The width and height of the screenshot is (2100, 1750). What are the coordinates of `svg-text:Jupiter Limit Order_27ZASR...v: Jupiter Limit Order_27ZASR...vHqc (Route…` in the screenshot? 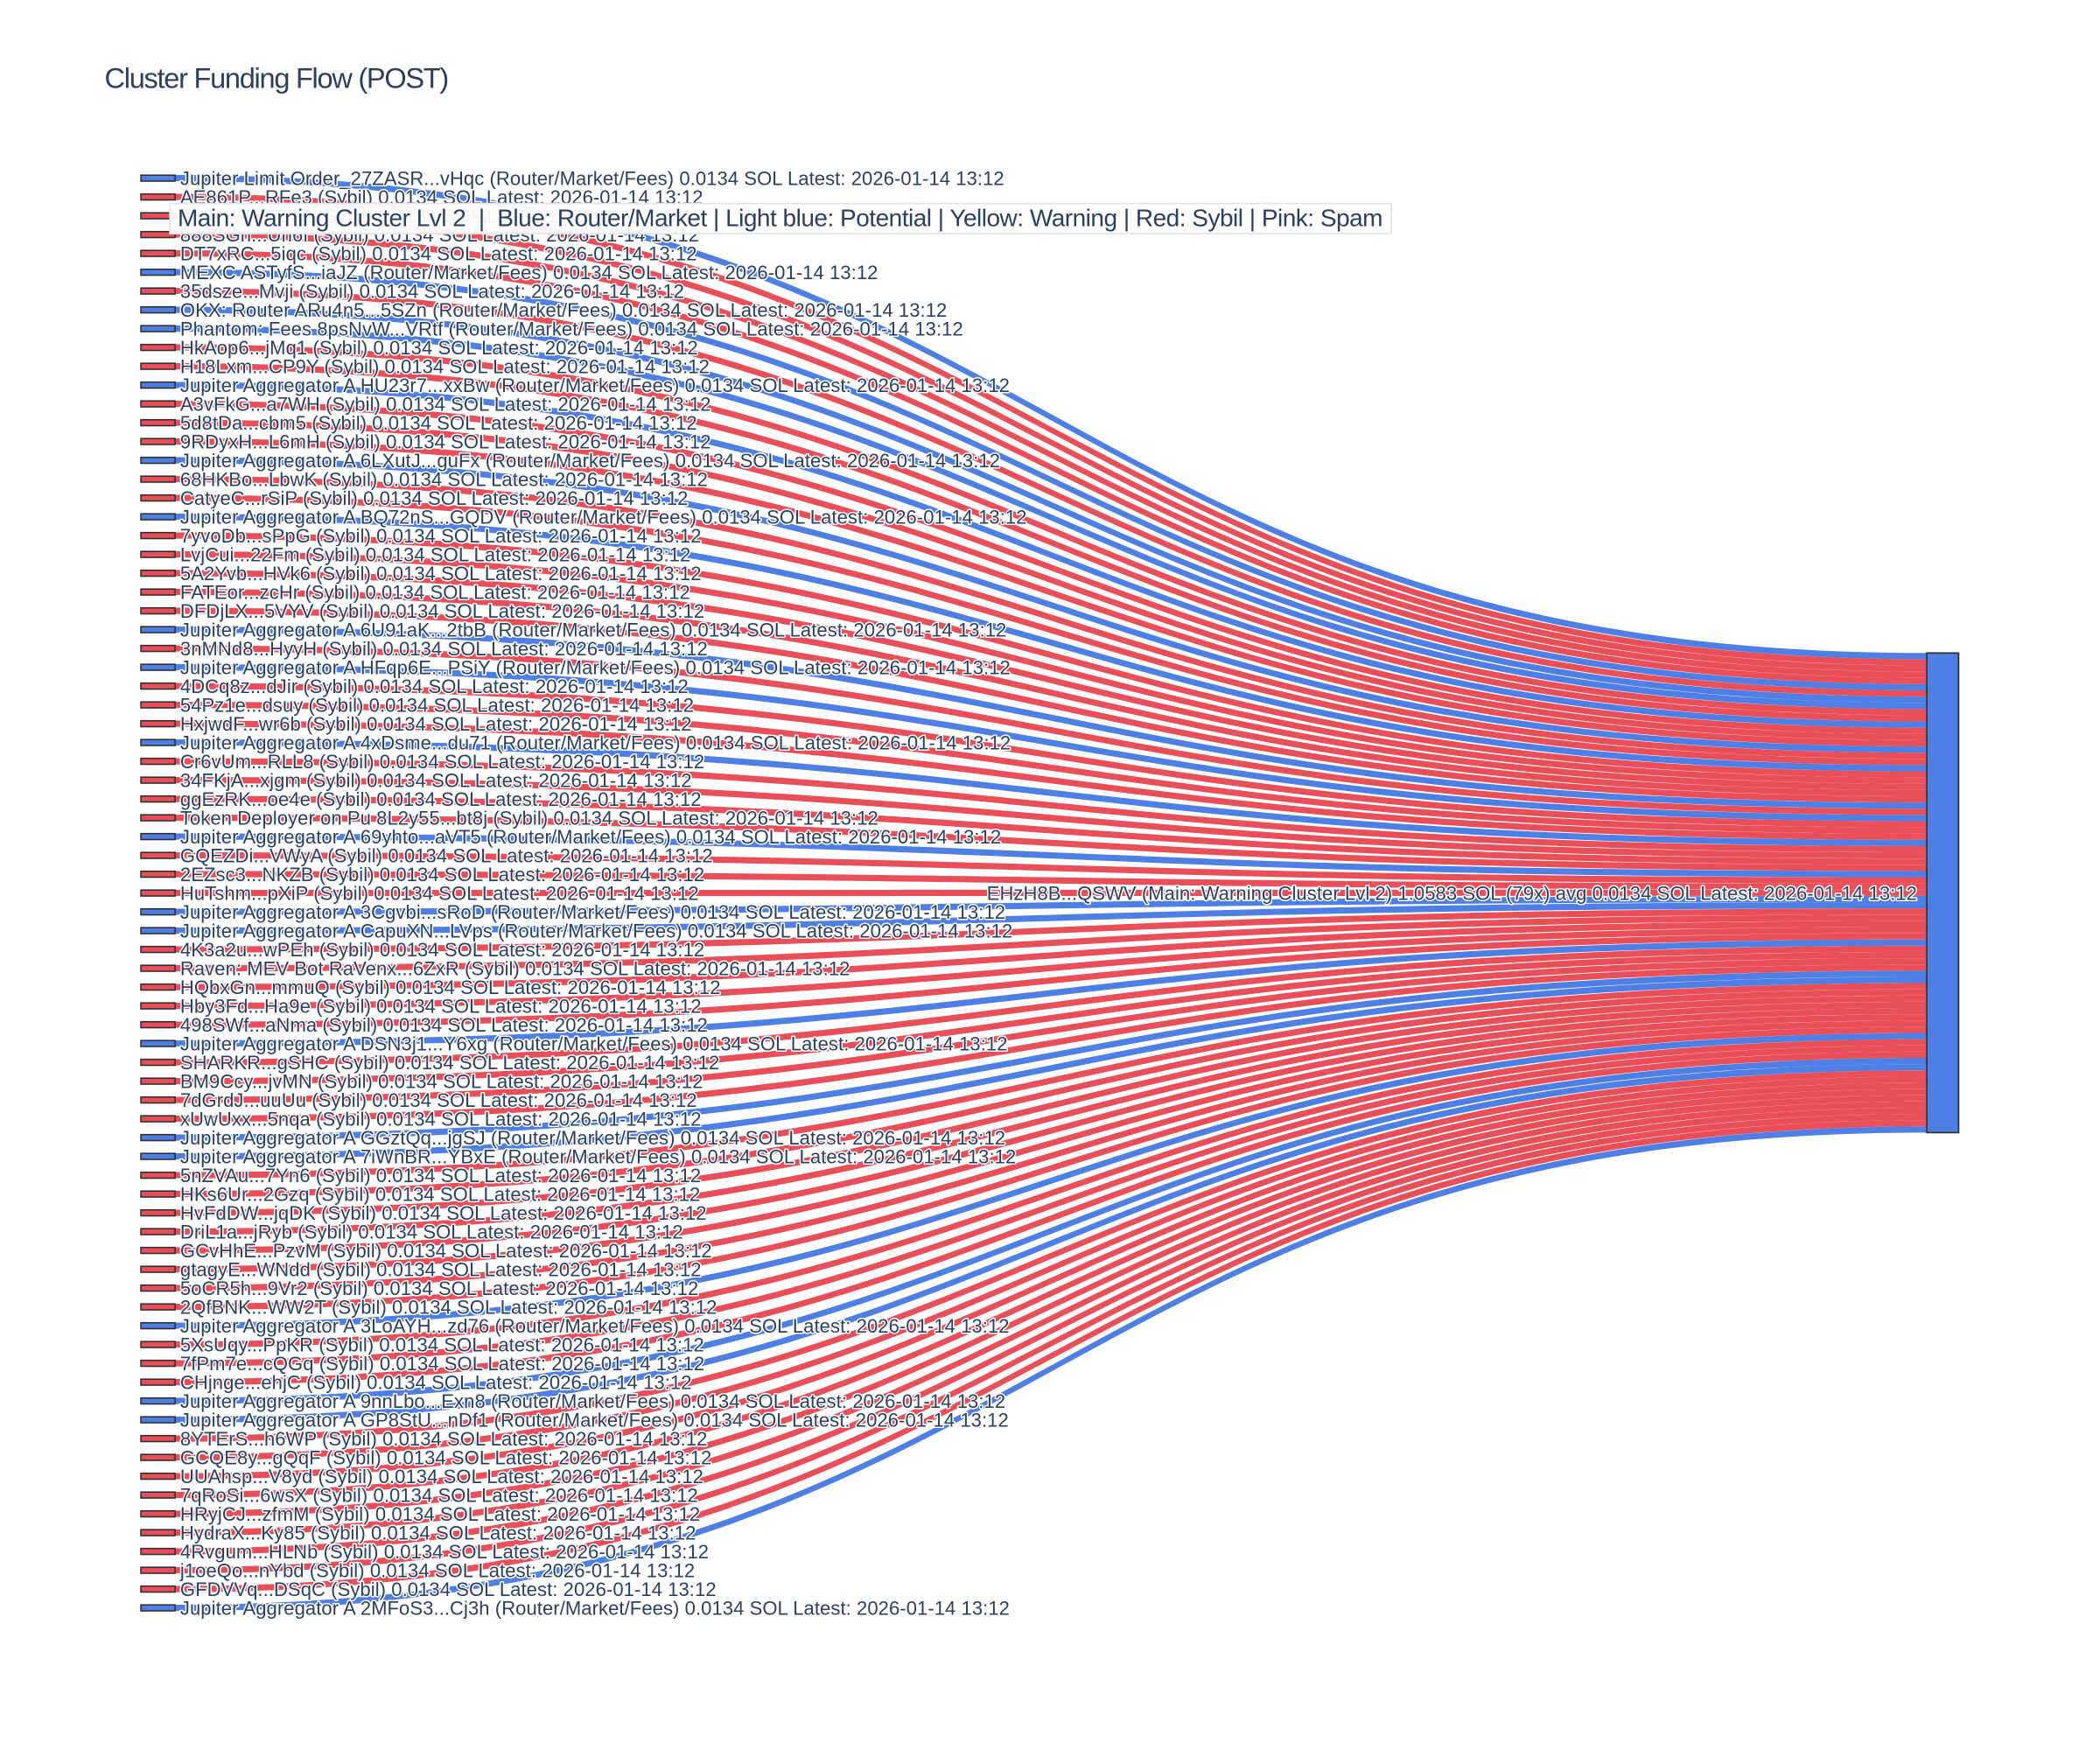 It's located at (592, 179).